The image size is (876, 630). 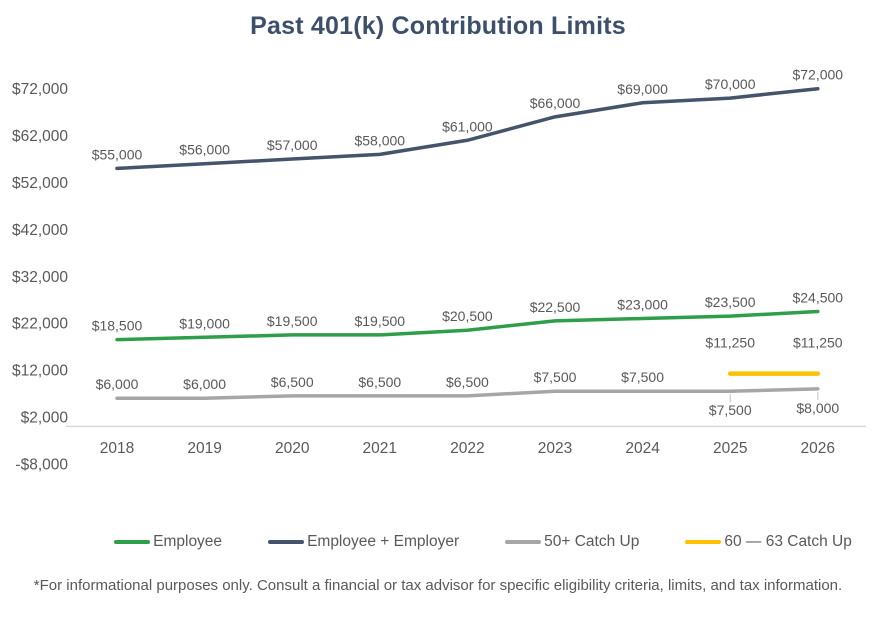 What do you see at coordinates (292, 448) in the screenshot?
I see `x-axis-tick-label: 2020` at bounding box center [292, 448].